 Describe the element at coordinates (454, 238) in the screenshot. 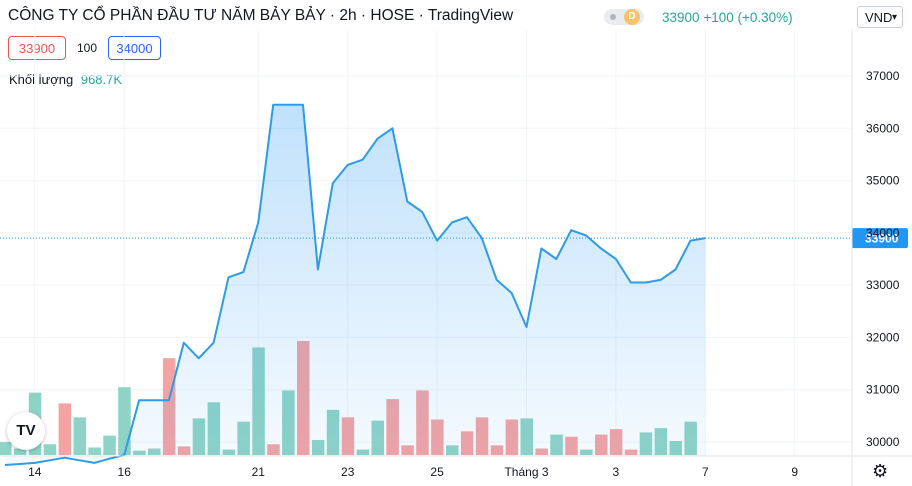

I see `last-price-line: 33900` at that location.